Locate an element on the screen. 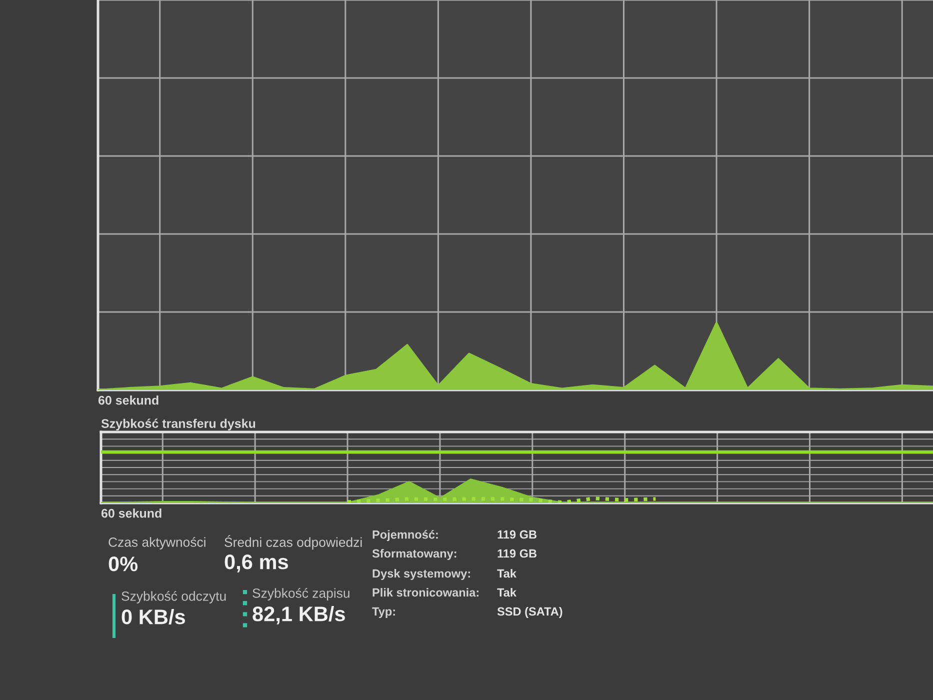 This screenshot has width=933, height=700. text: Średni czas odpowiedzi is located at coordinates (293, 542).